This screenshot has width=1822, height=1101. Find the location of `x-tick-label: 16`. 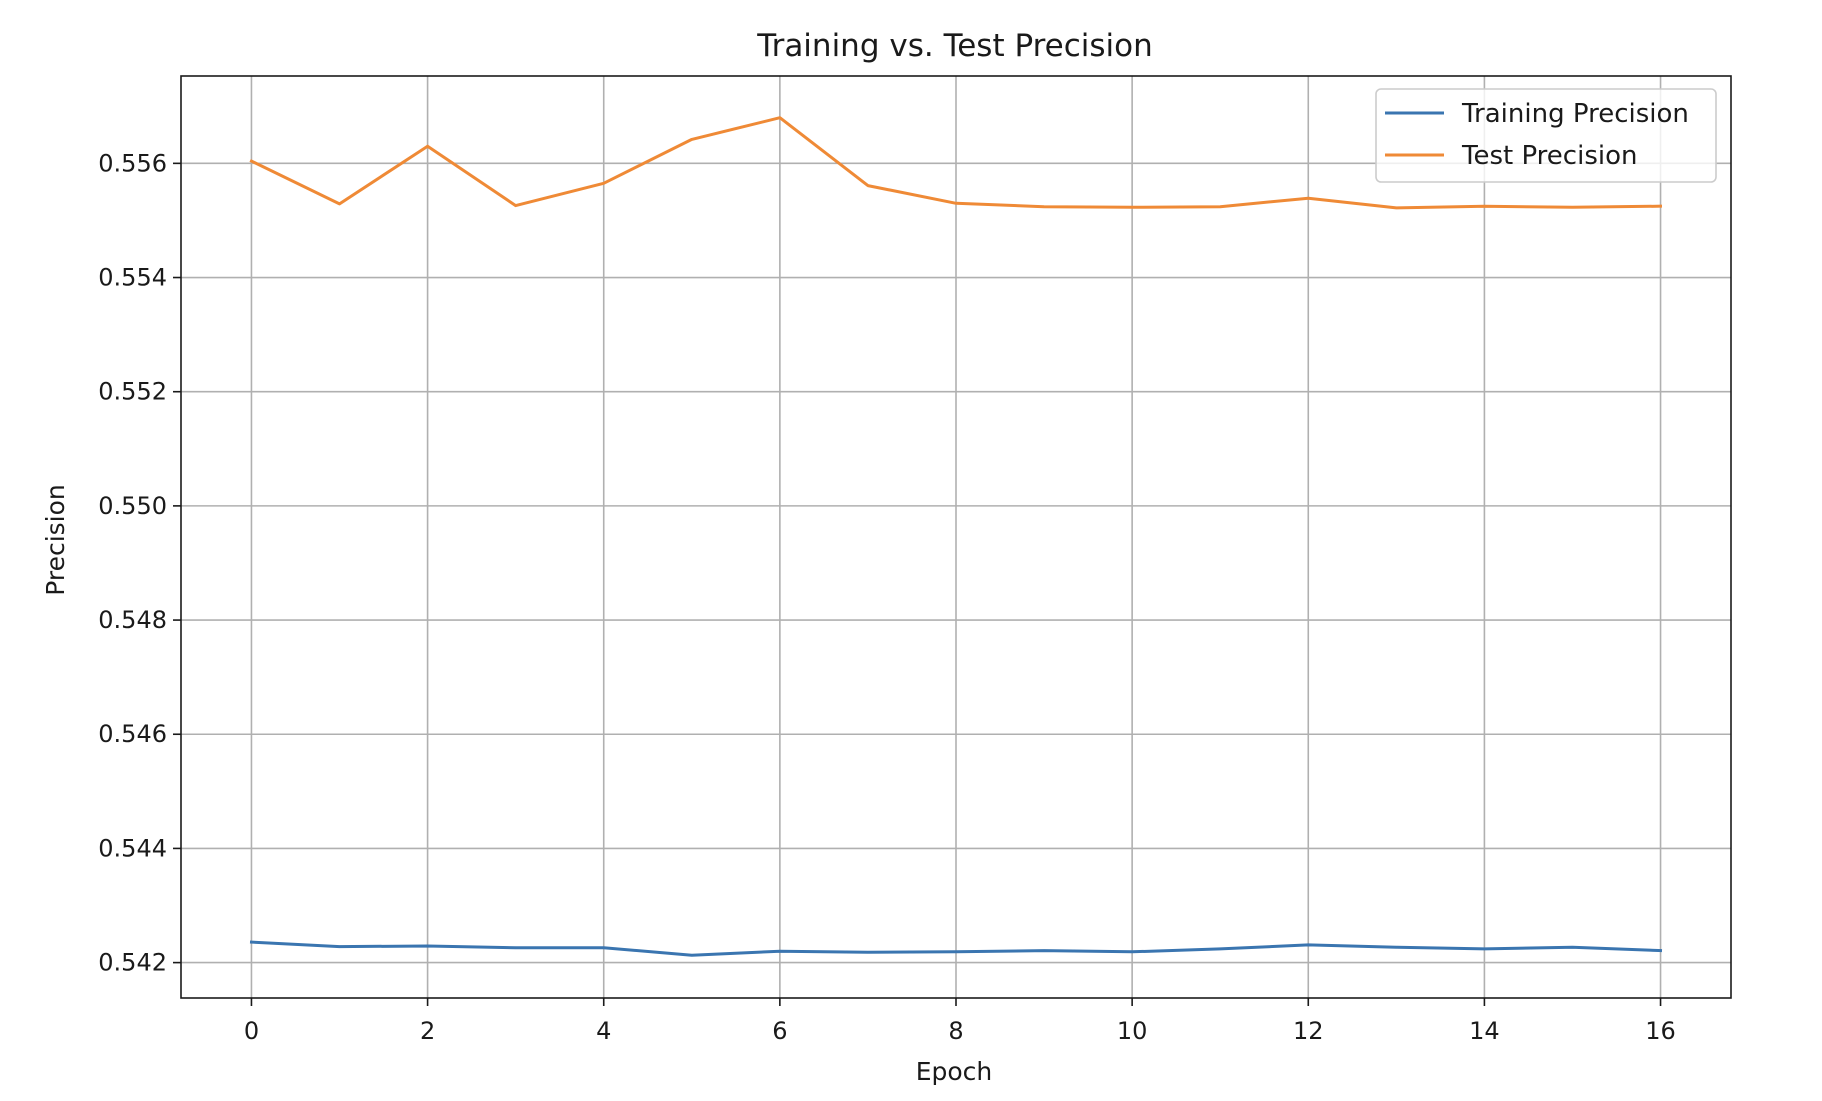

x-tick-label: 16 is located at coordinates (1660, 1031).